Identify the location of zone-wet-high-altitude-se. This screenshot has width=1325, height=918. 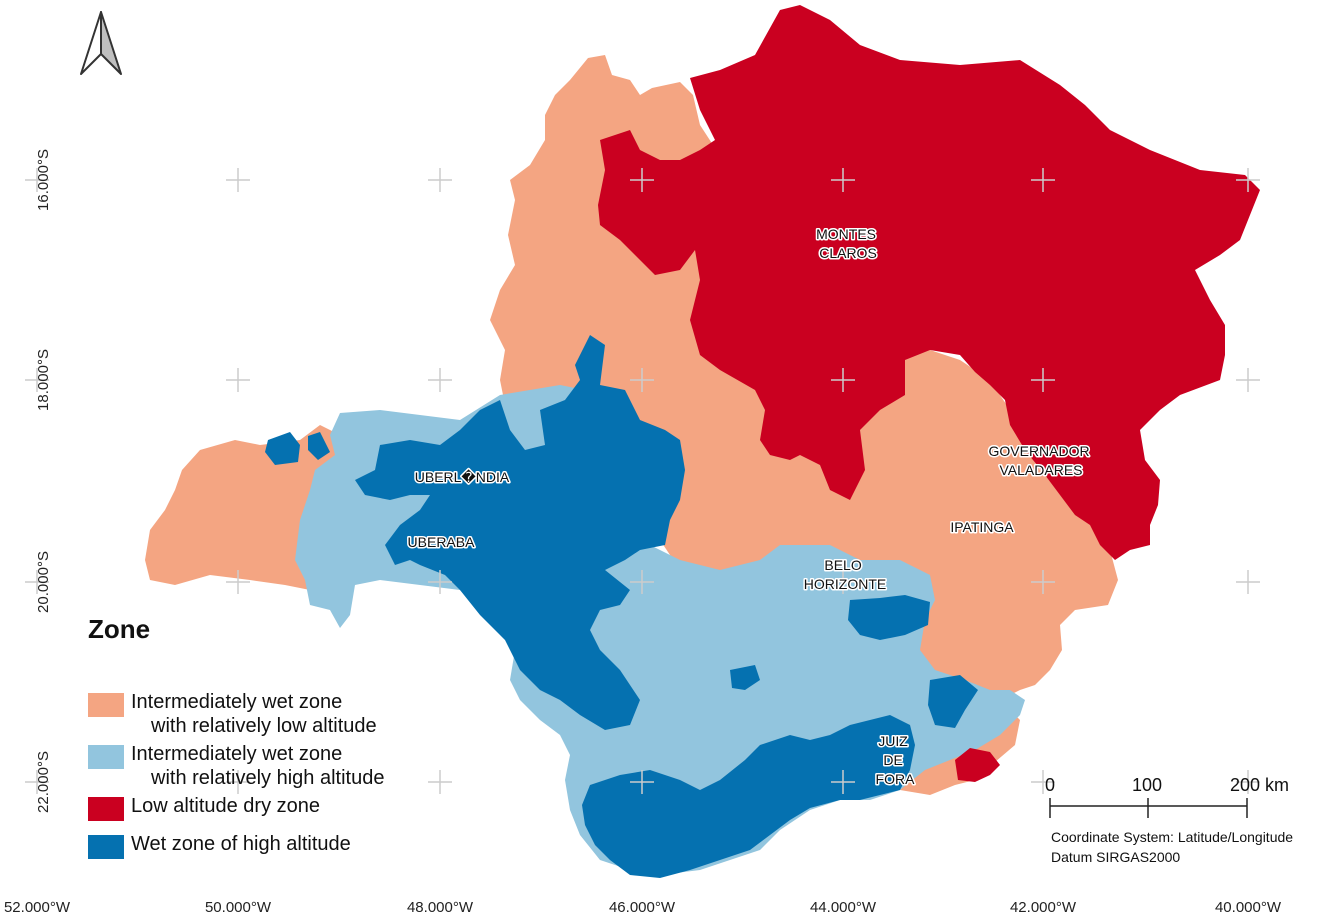
(953, 701).